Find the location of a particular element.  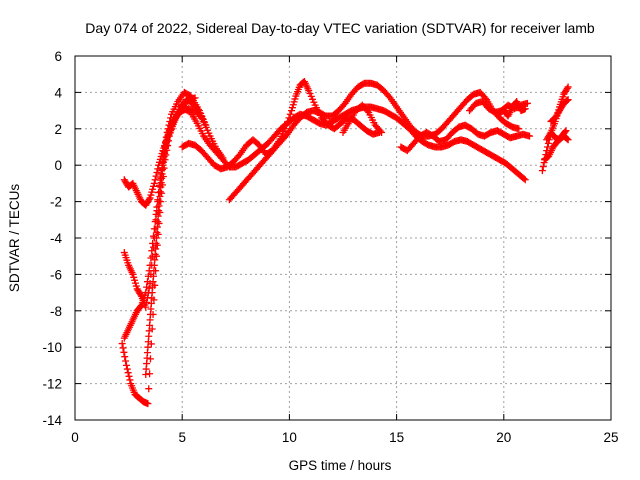

y-tick-label: -2 is located at coordinates (56, 202).